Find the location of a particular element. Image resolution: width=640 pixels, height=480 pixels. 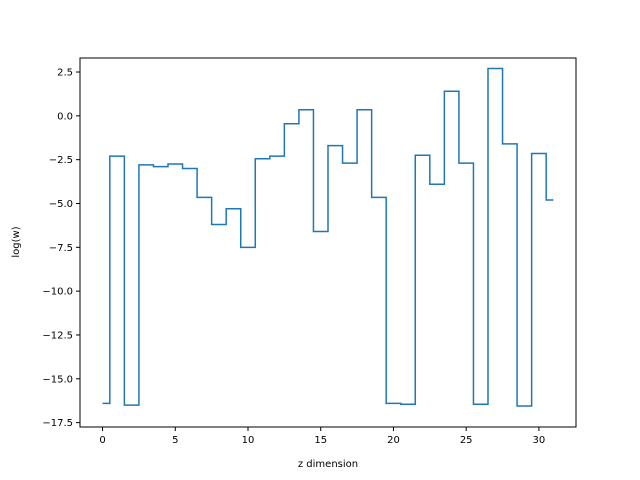

x-tick-label: 10 is located at coordinates (248, 440).